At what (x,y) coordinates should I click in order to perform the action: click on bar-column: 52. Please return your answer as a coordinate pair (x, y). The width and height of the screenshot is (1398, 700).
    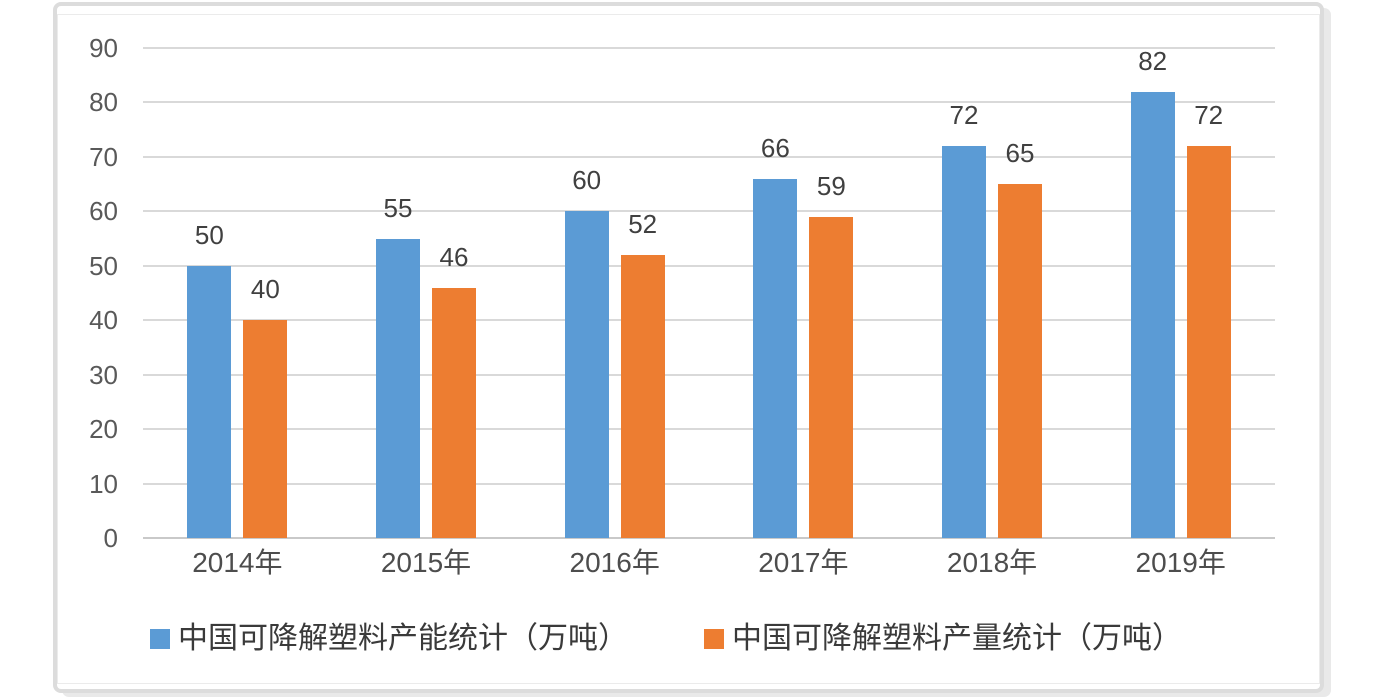
    Looking at the image, I should click on (642, 373).